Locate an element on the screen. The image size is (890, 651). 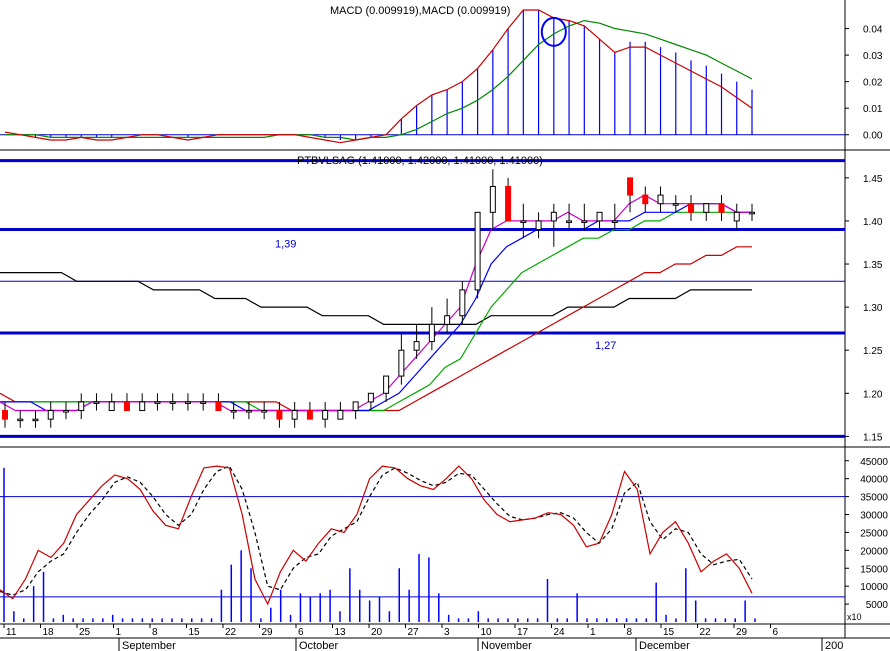
xtick-label: 25 is located at coordinates (85, 632).